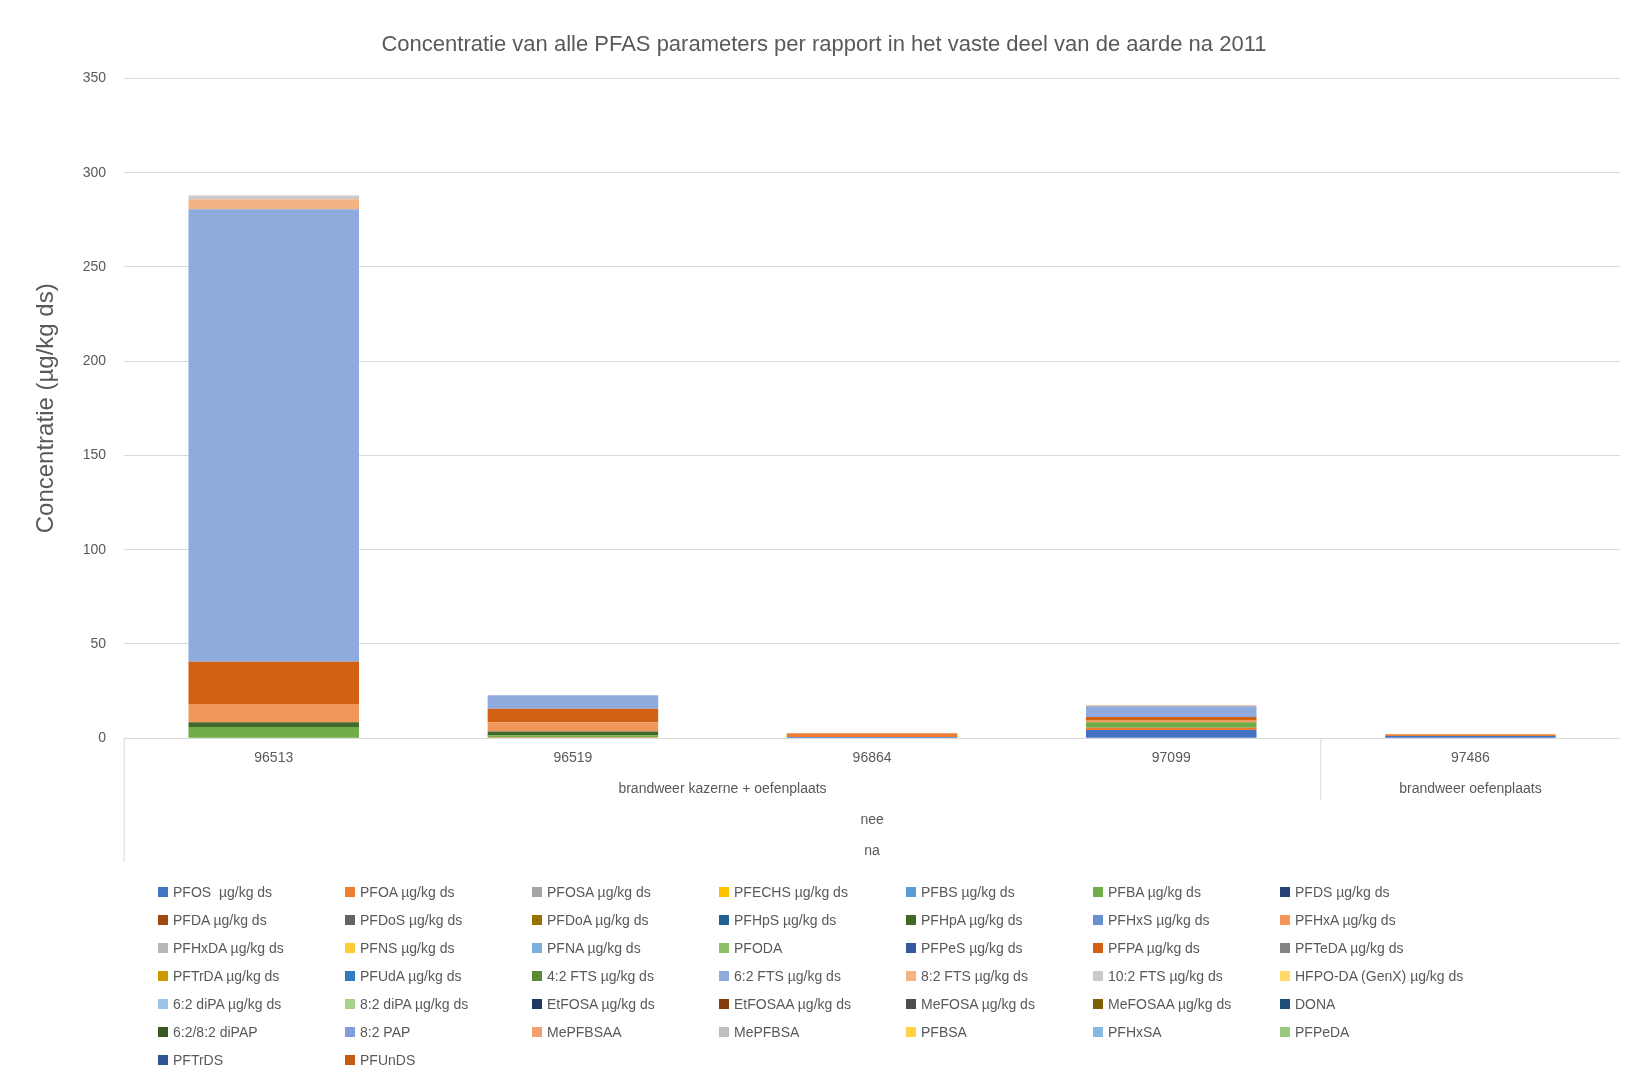  What do you see at coordinates (94, 548) in the screenshot?
I see `y-tick-label: 100` at bounding box center [94, 548].